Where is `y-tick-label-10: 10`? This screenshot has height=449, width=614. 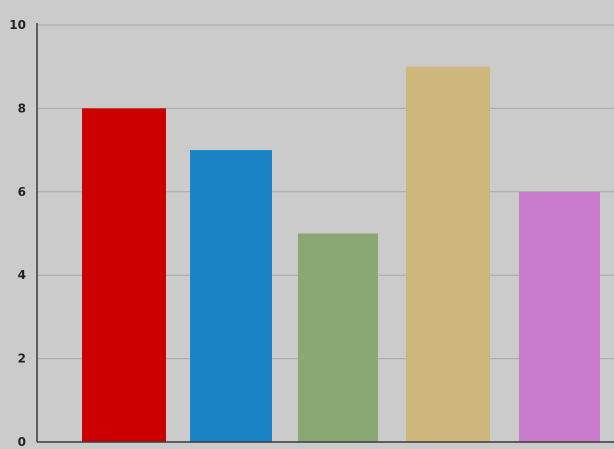
y-tick-label-10: 10 is located at coordinates (17, 25).